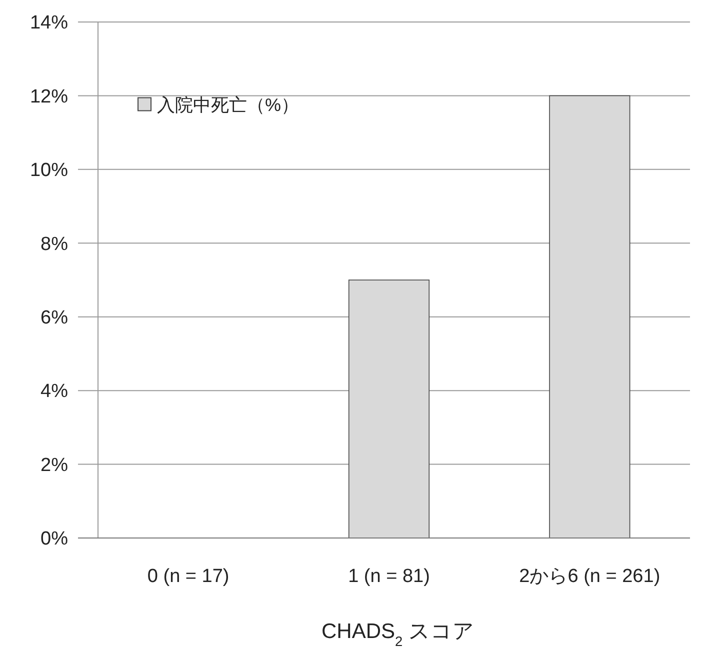  What do you see at coordinates (49, 97) in the screenshot?
I see `y-tick-label: 12%` at bounding box center [49, 97].